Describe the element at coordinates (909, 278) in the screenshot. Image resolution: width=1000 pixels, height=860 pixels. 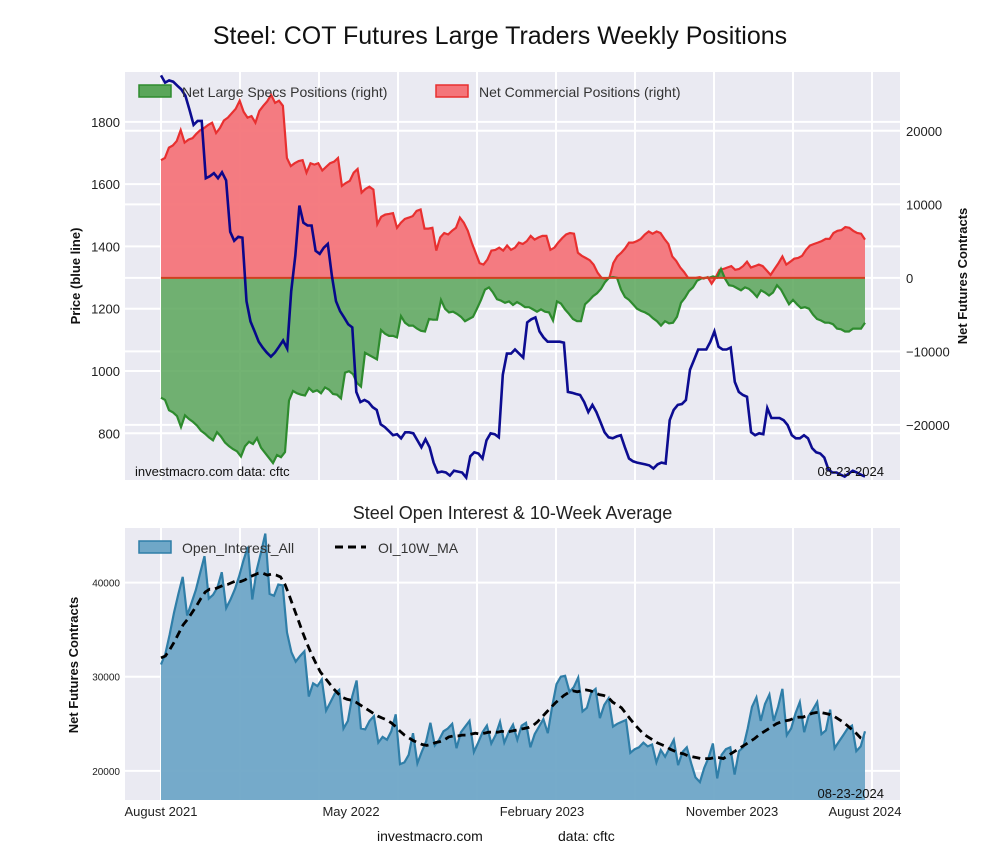
I see `net-tick-label: 0` at that location.